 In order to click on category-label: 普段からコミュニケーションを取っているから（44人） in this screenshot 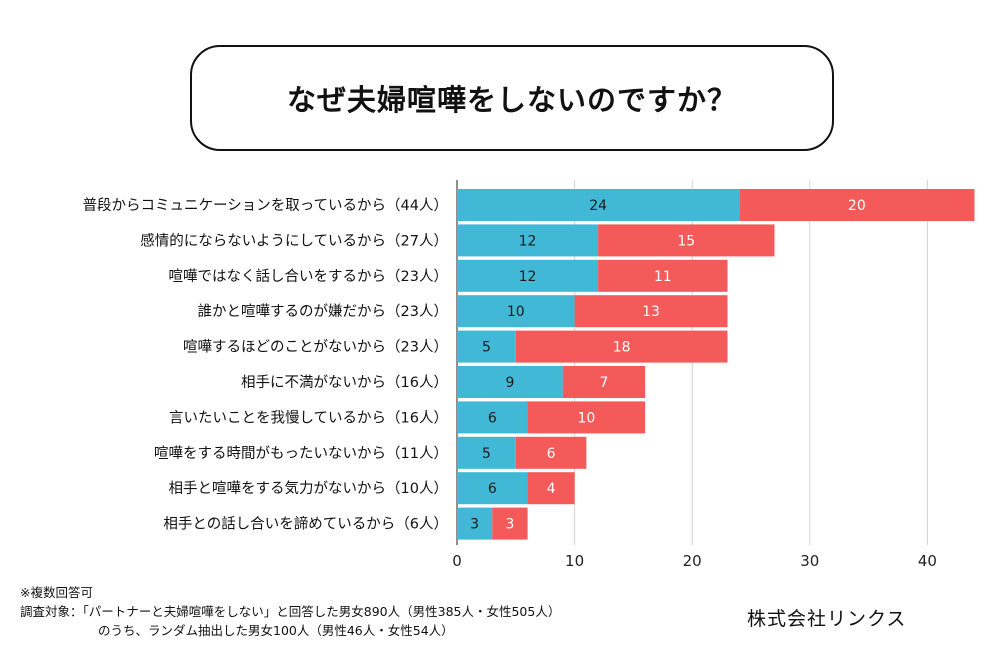, I will do `click(265, 205)`.